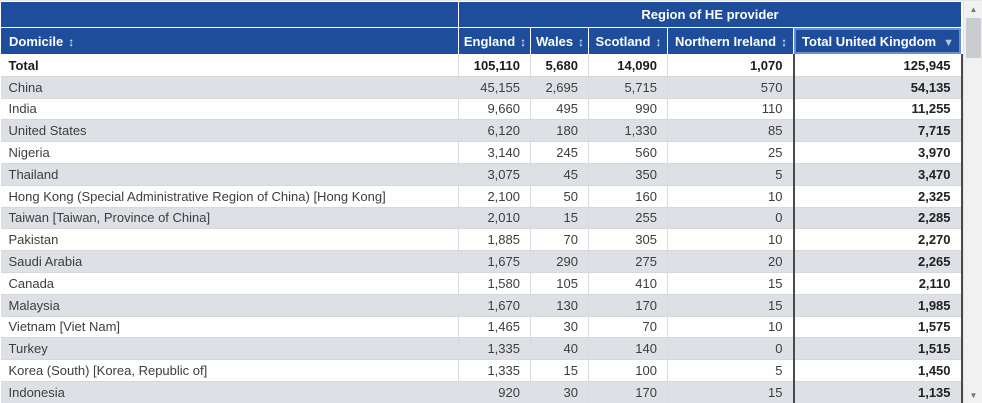 The height and width of the screenshot is (403, 982). I want to click on cell-num: 140, so click(628, 349).